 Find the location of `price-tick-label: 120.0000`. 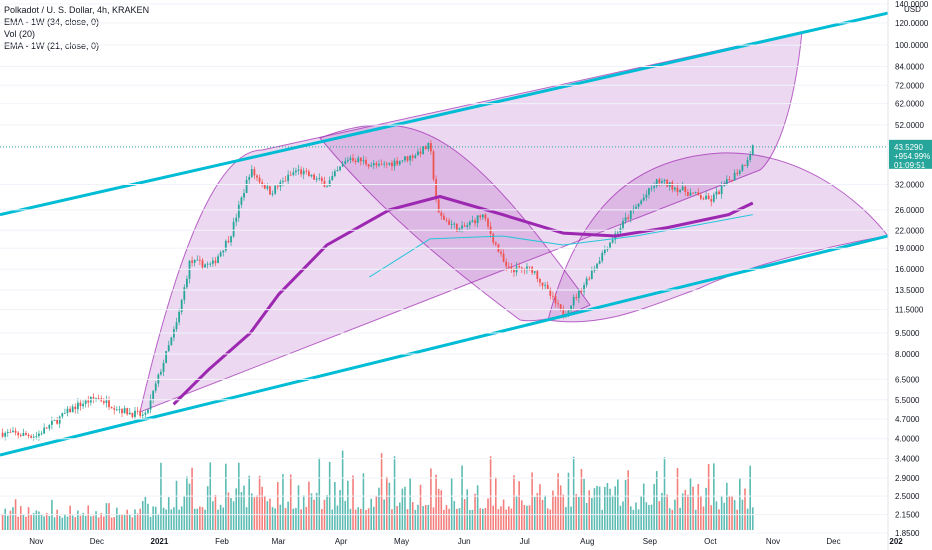

price-tick-label: 120.0000 is located at coordinates (912, 23).